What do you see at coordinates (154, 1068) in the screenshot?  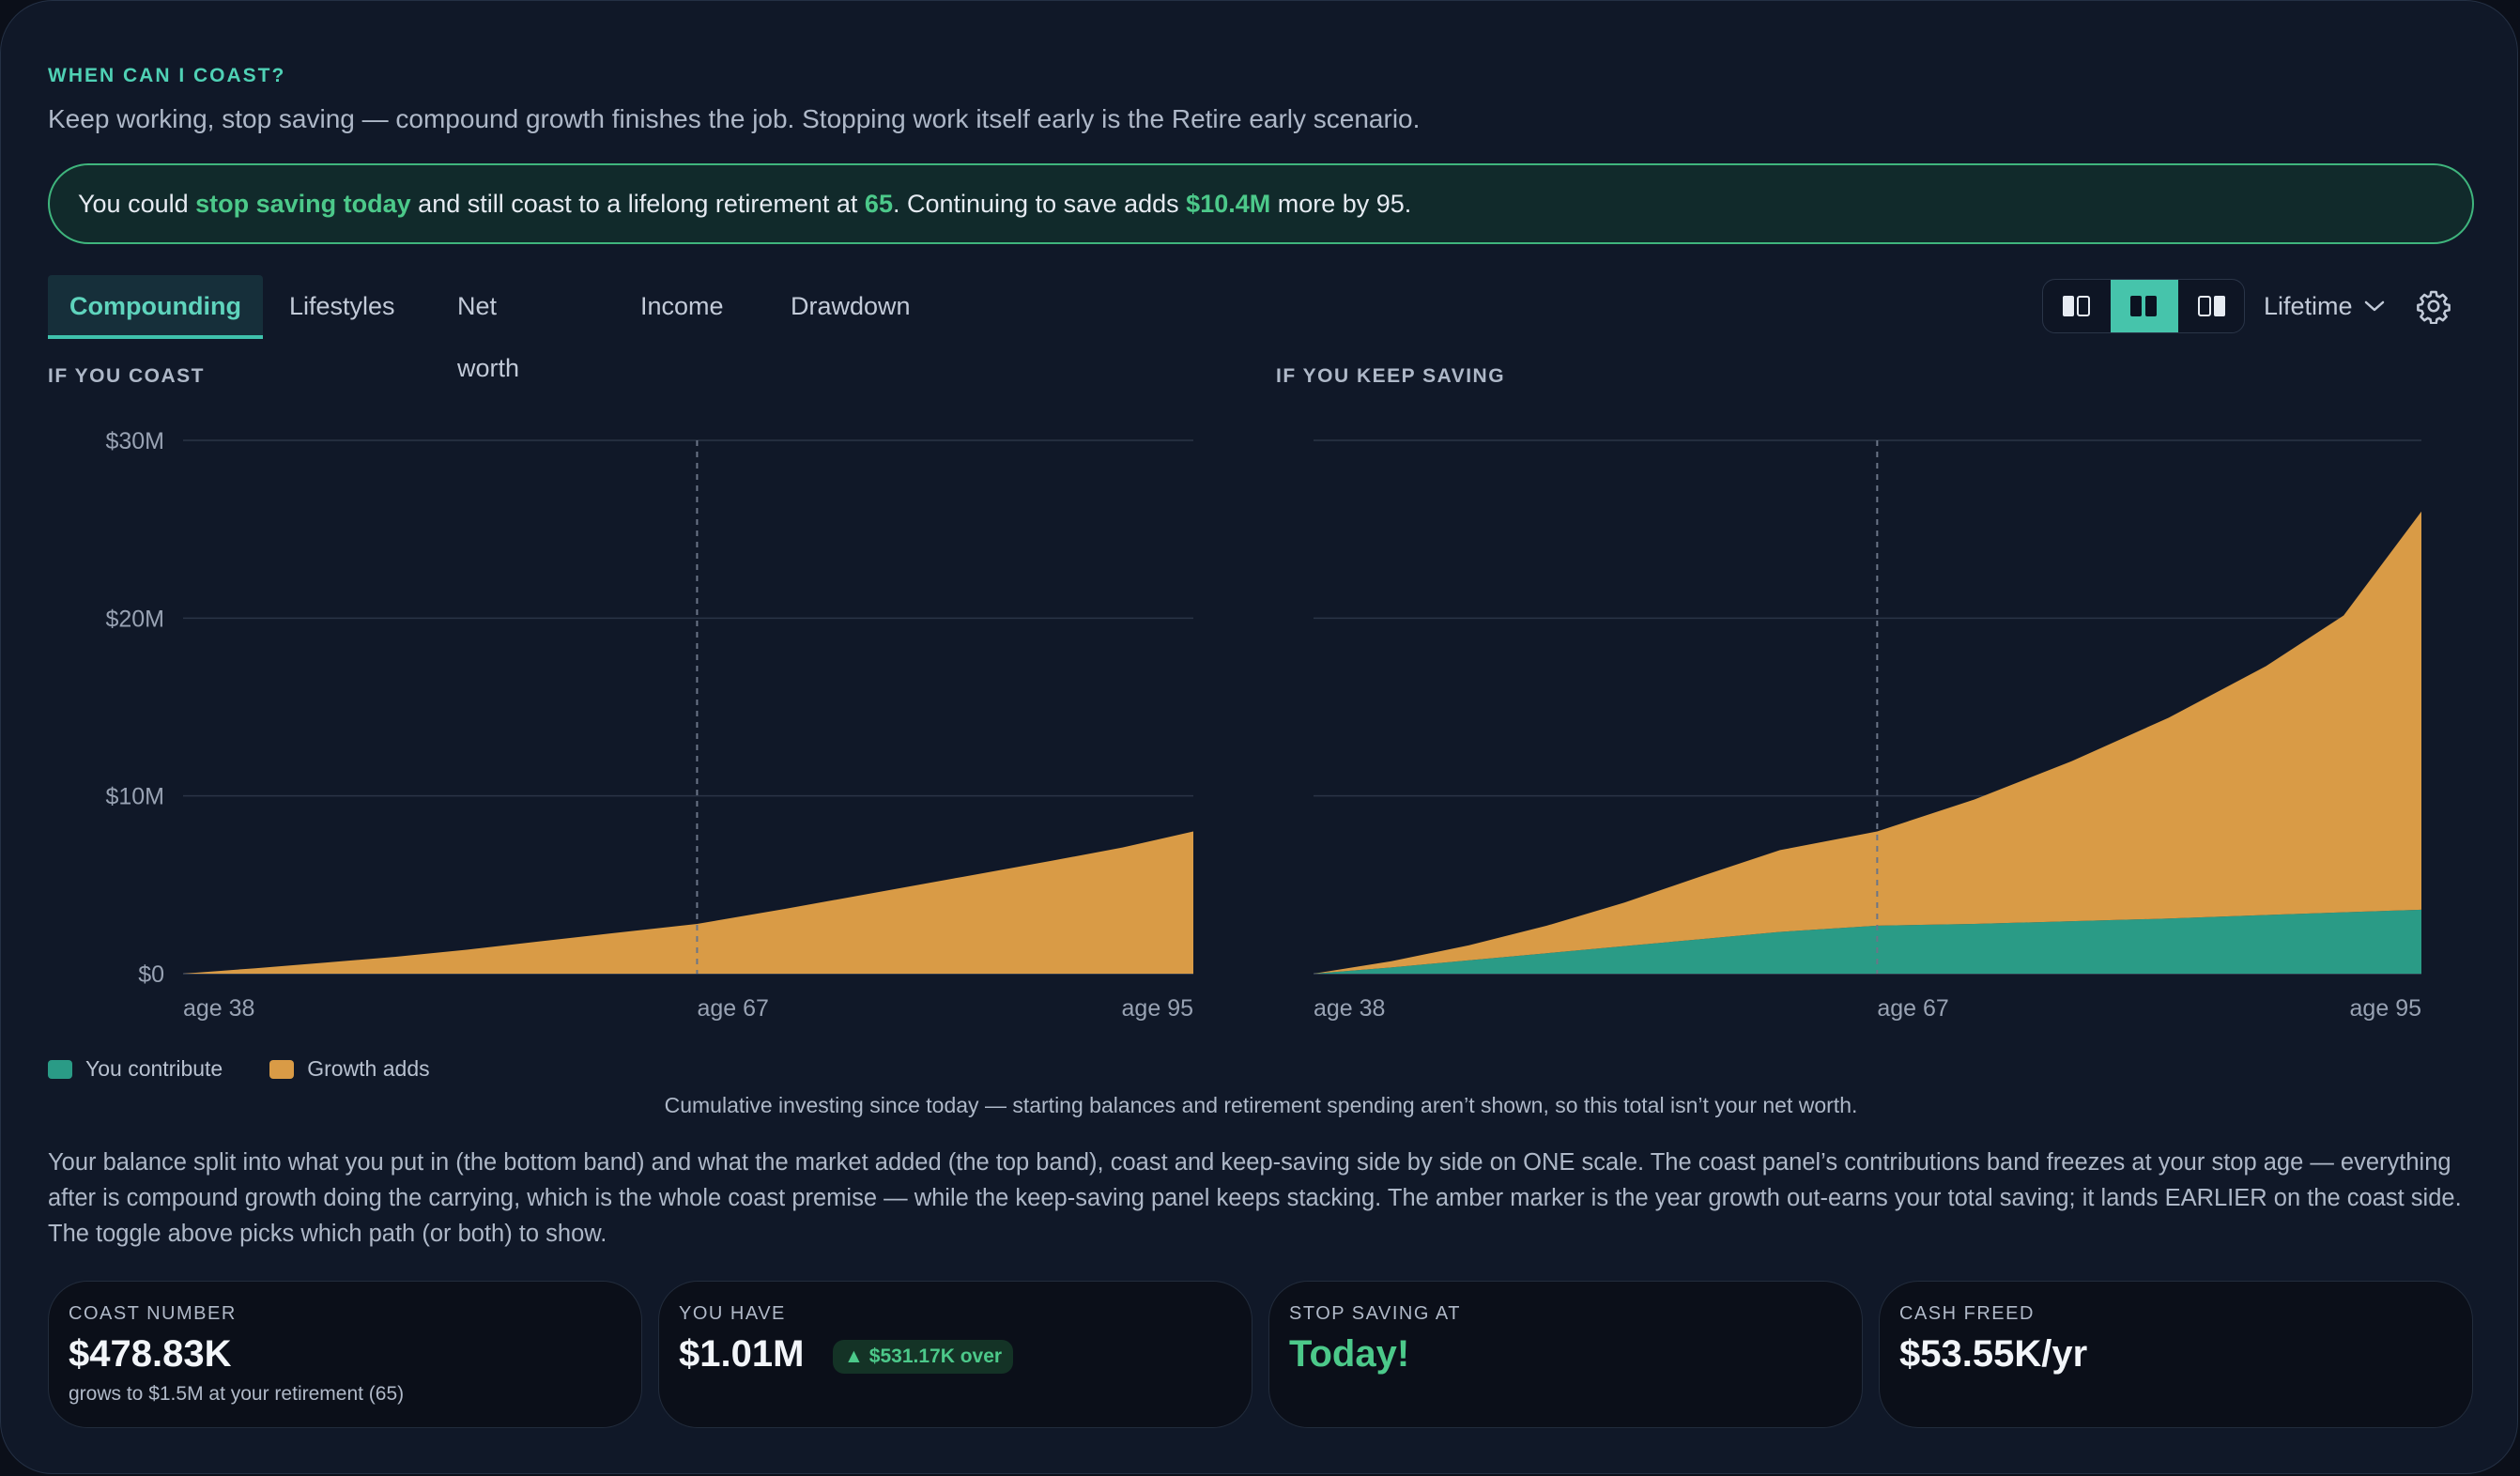 I see `legend-label: You contribute` at bounding box center [154, 1068].